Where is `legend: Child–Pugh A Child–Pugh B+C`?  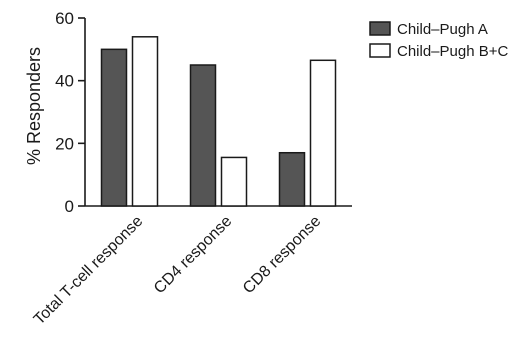 legend: Child–Pugh A Child–Pugh B+C is located at coordinates (438, 40).